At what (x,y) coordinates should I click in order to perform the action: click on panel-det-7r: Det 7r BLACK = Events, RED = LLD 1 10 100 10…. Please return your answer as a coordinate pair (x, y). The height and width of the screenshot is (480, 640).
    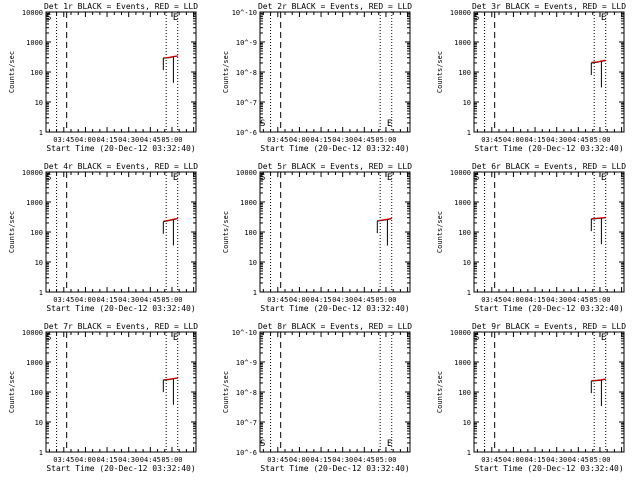
    Looking at the image, I should click on (103, 397).